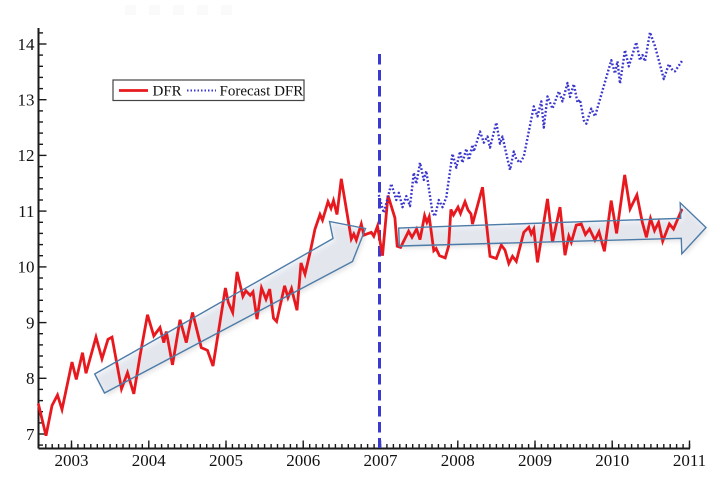  I want to click on svg-text: 11, so click(26, 211).